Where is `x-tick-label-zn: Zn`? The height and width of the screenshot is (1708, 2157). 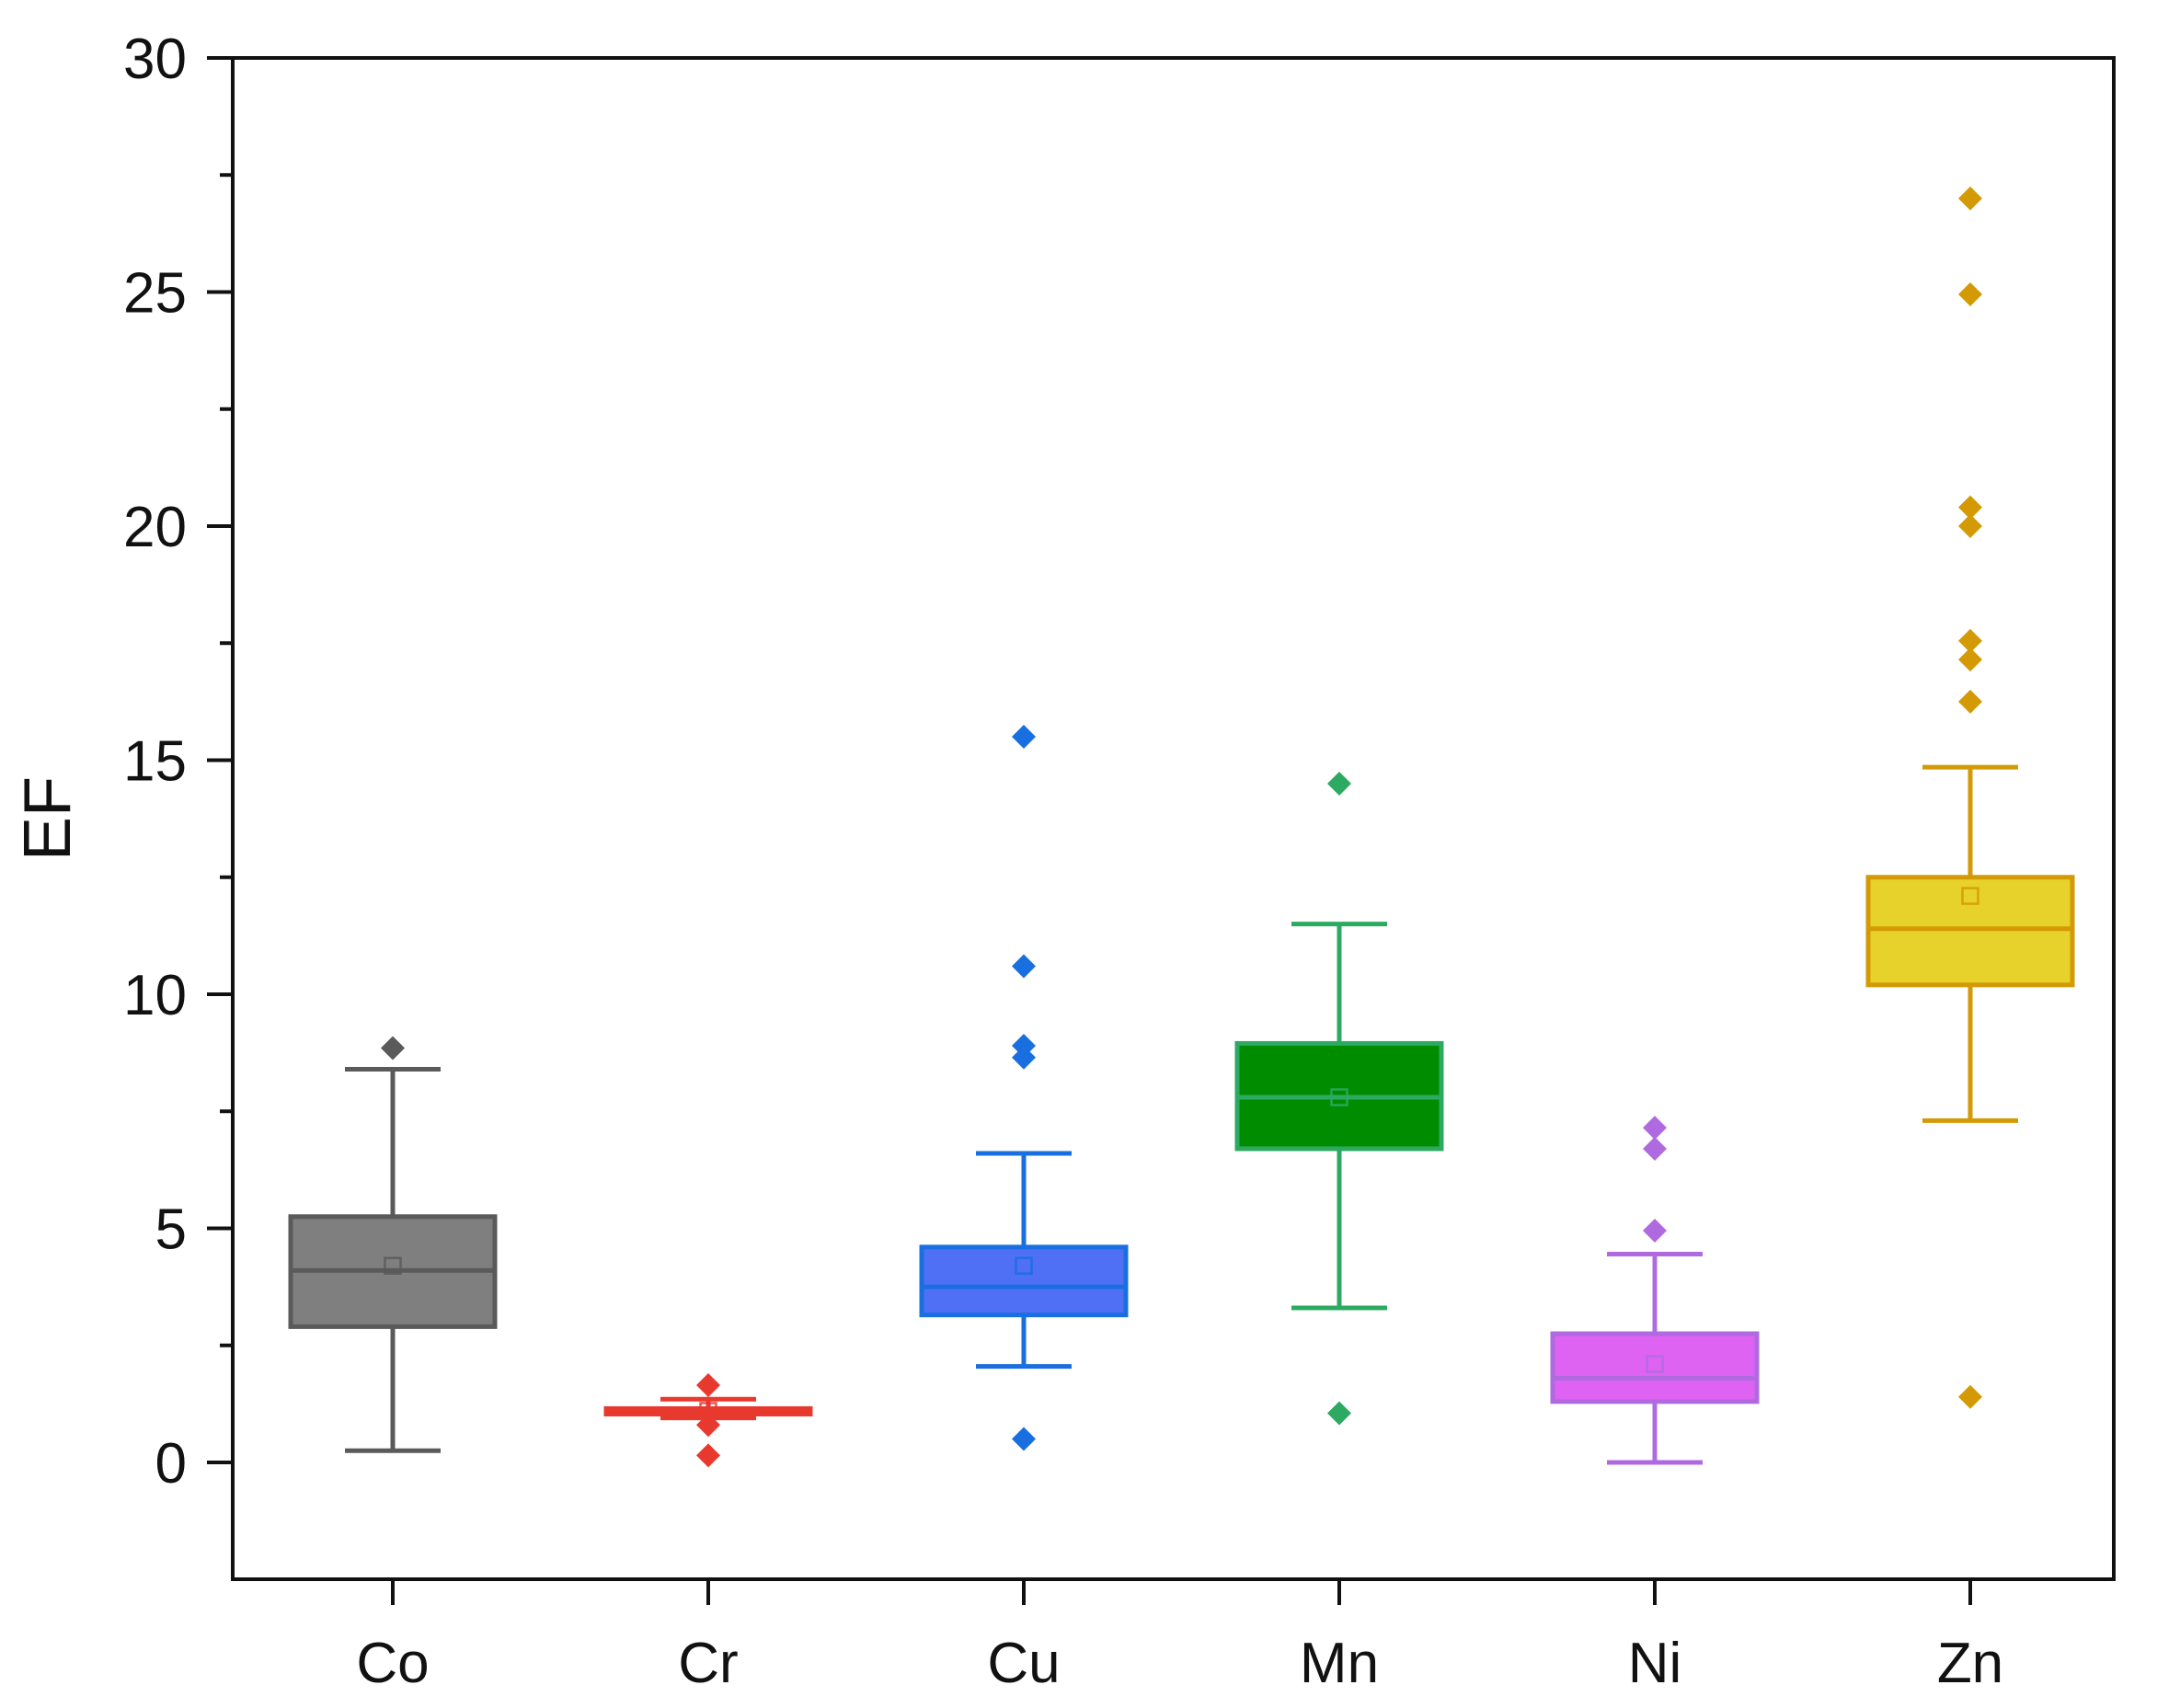
x-tick-label-zn: Zn is located at coordinates (1970, 1663).